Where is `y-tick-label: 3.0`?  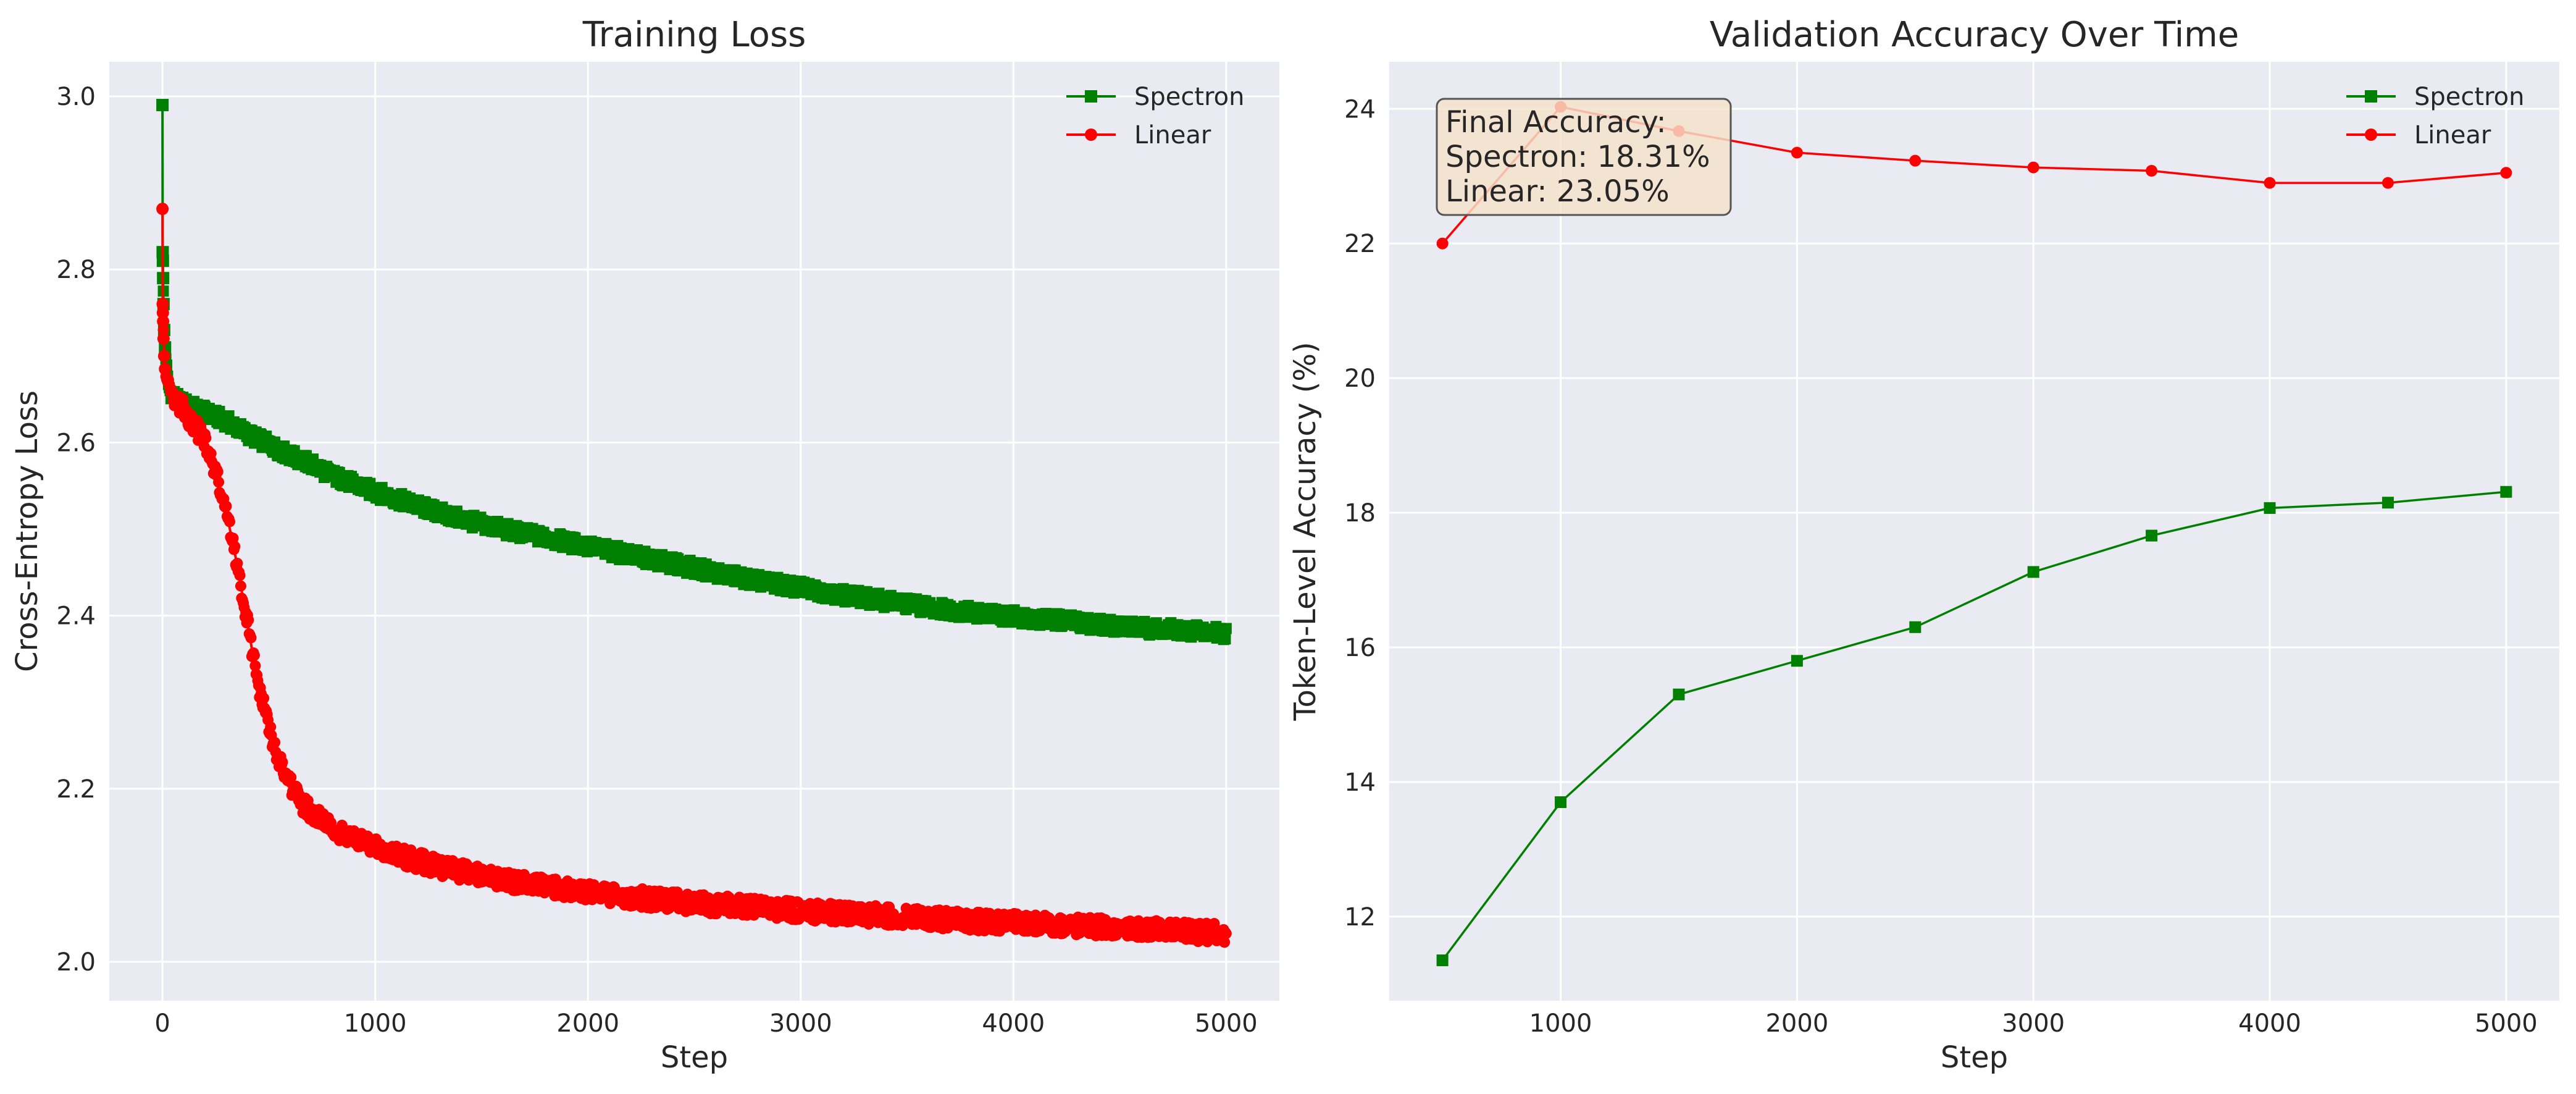 y-tick-label: 3.0 is located at coordinates (76, 97).